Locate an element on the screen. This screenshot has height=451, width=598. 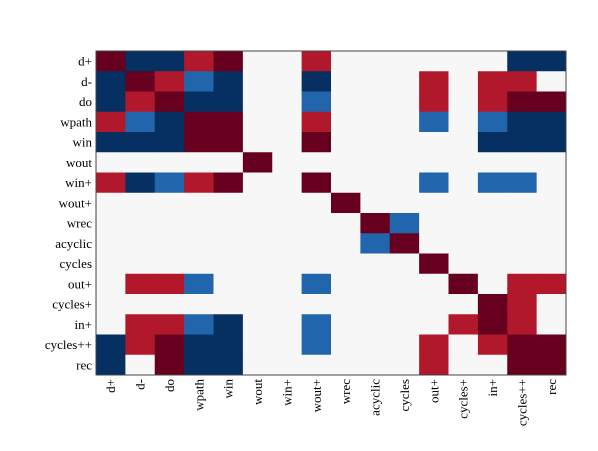
heatmap-cell-wrec-in+ is located at coordinates (492, 223).